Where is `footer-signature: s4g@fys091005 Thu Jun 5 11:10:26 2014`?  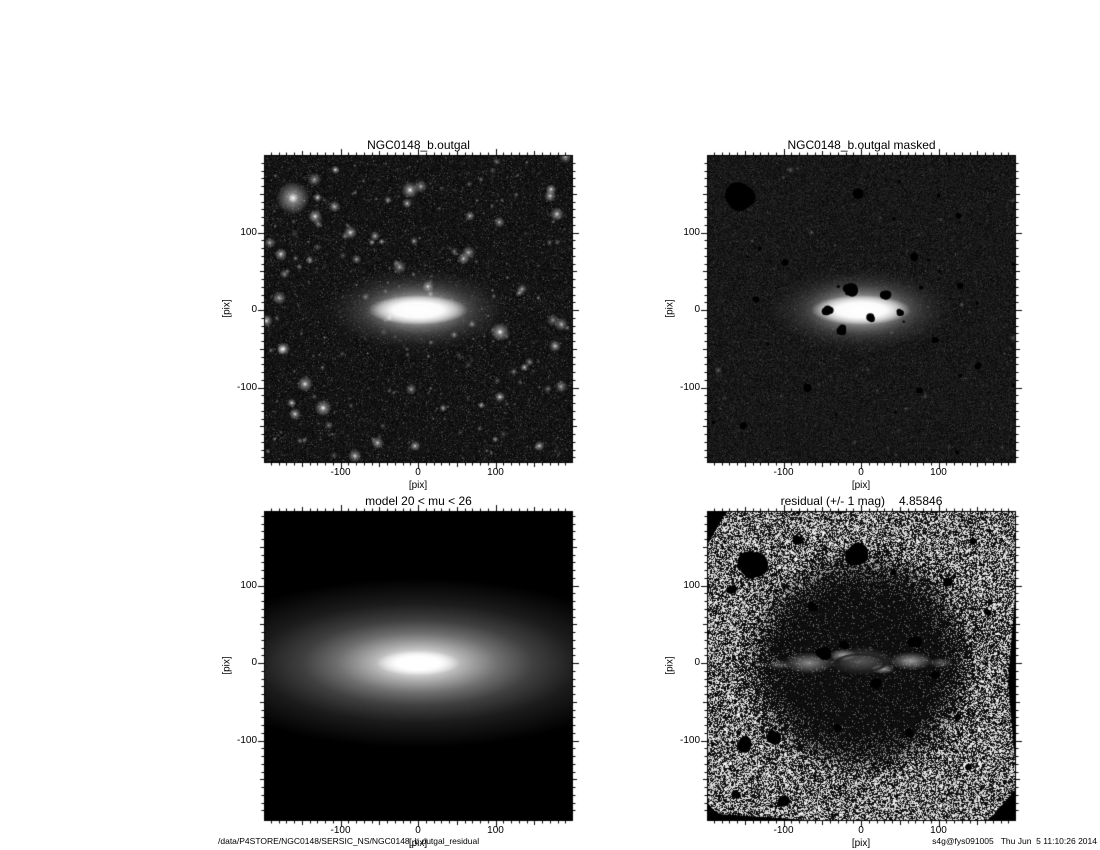 footer-signature: s4g@fys091005 Thu Jun 5 11:10:26 2014 is located at coordinates (1014, 841).